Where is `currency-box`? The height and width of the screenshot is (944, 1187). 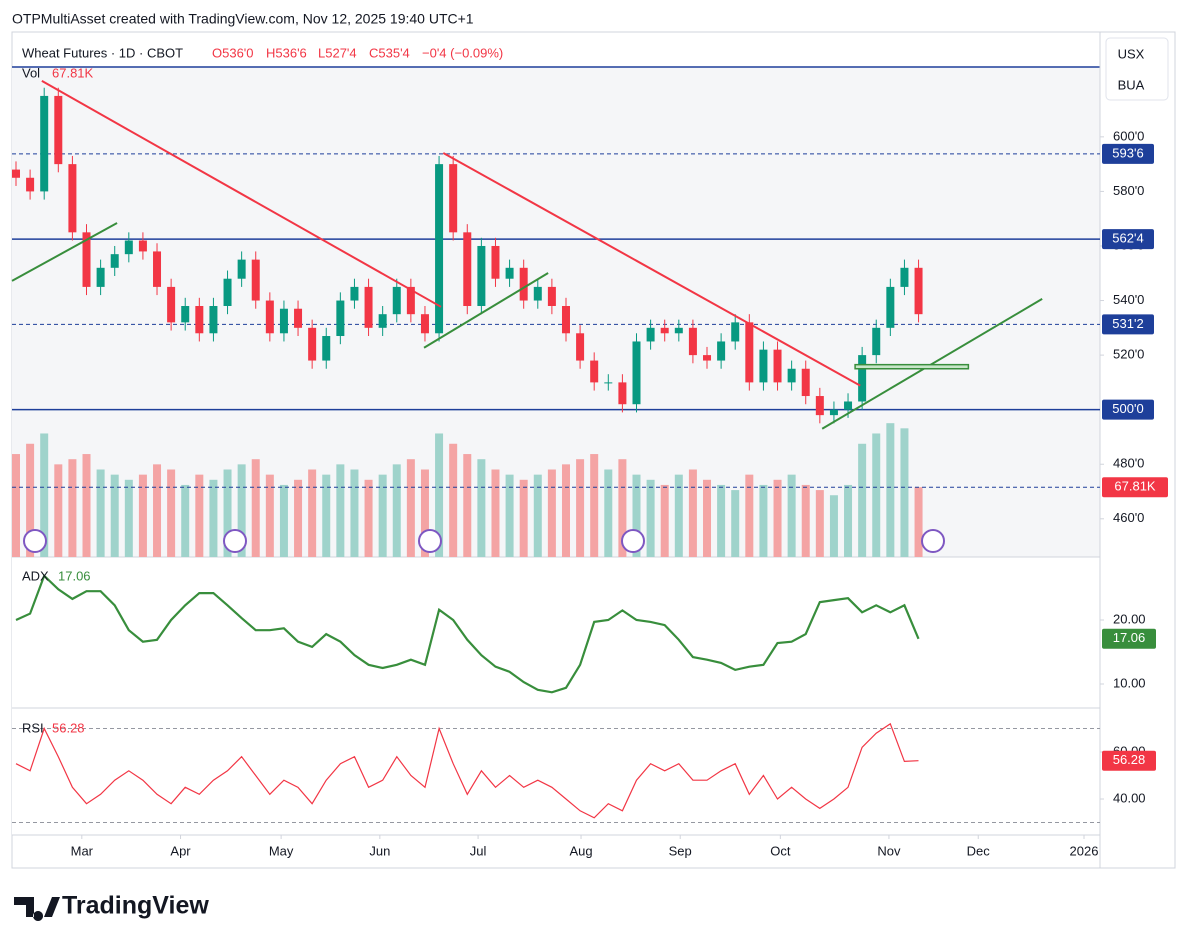 currency-box is located at coordinates (1137, 69).